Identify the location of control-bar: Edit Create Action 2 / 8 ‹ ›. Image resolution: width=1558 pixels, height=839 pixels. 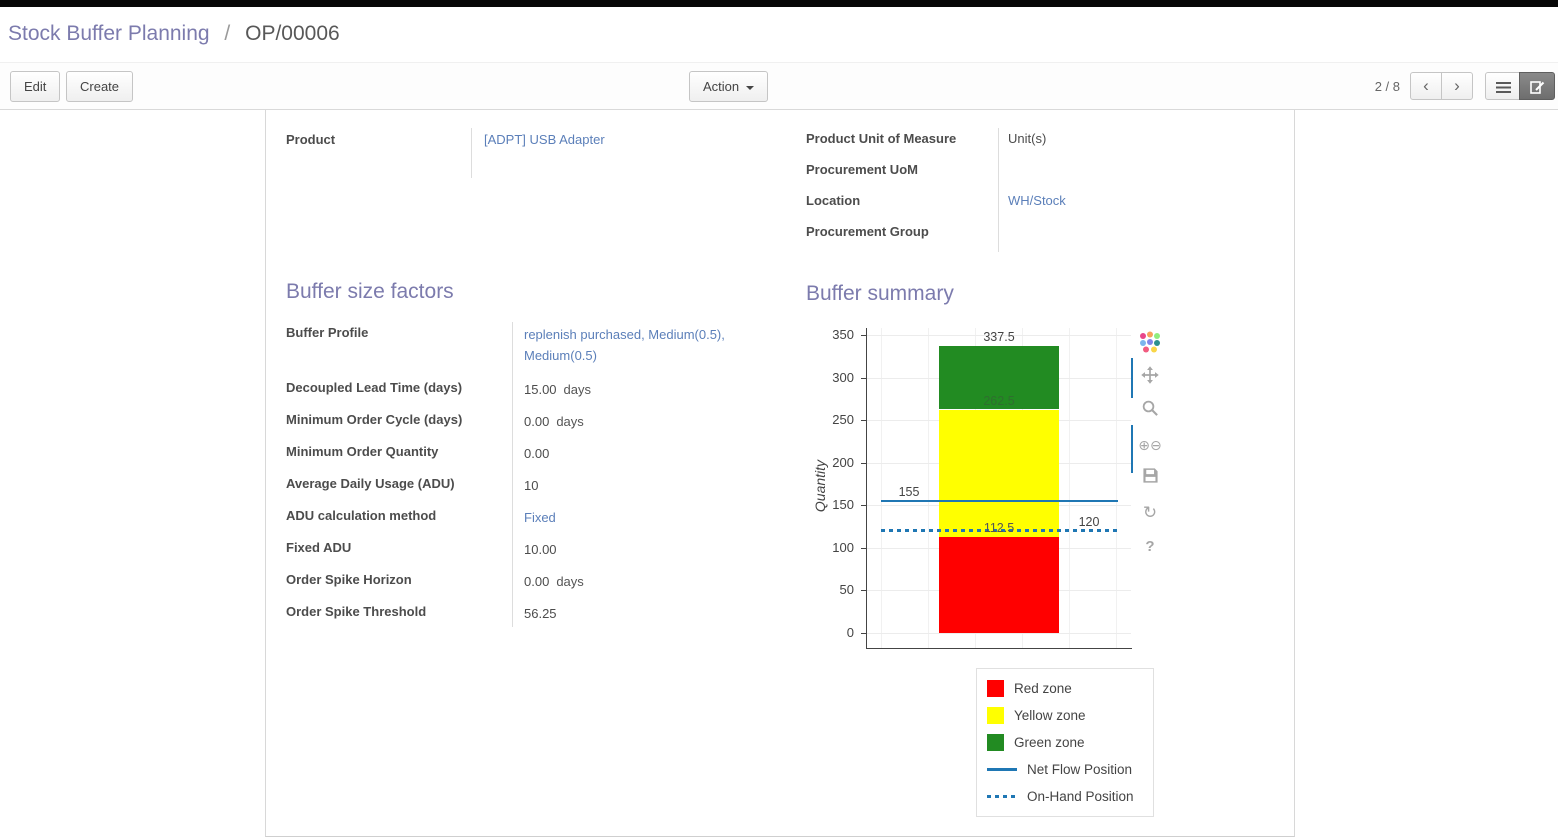
(779, 86).